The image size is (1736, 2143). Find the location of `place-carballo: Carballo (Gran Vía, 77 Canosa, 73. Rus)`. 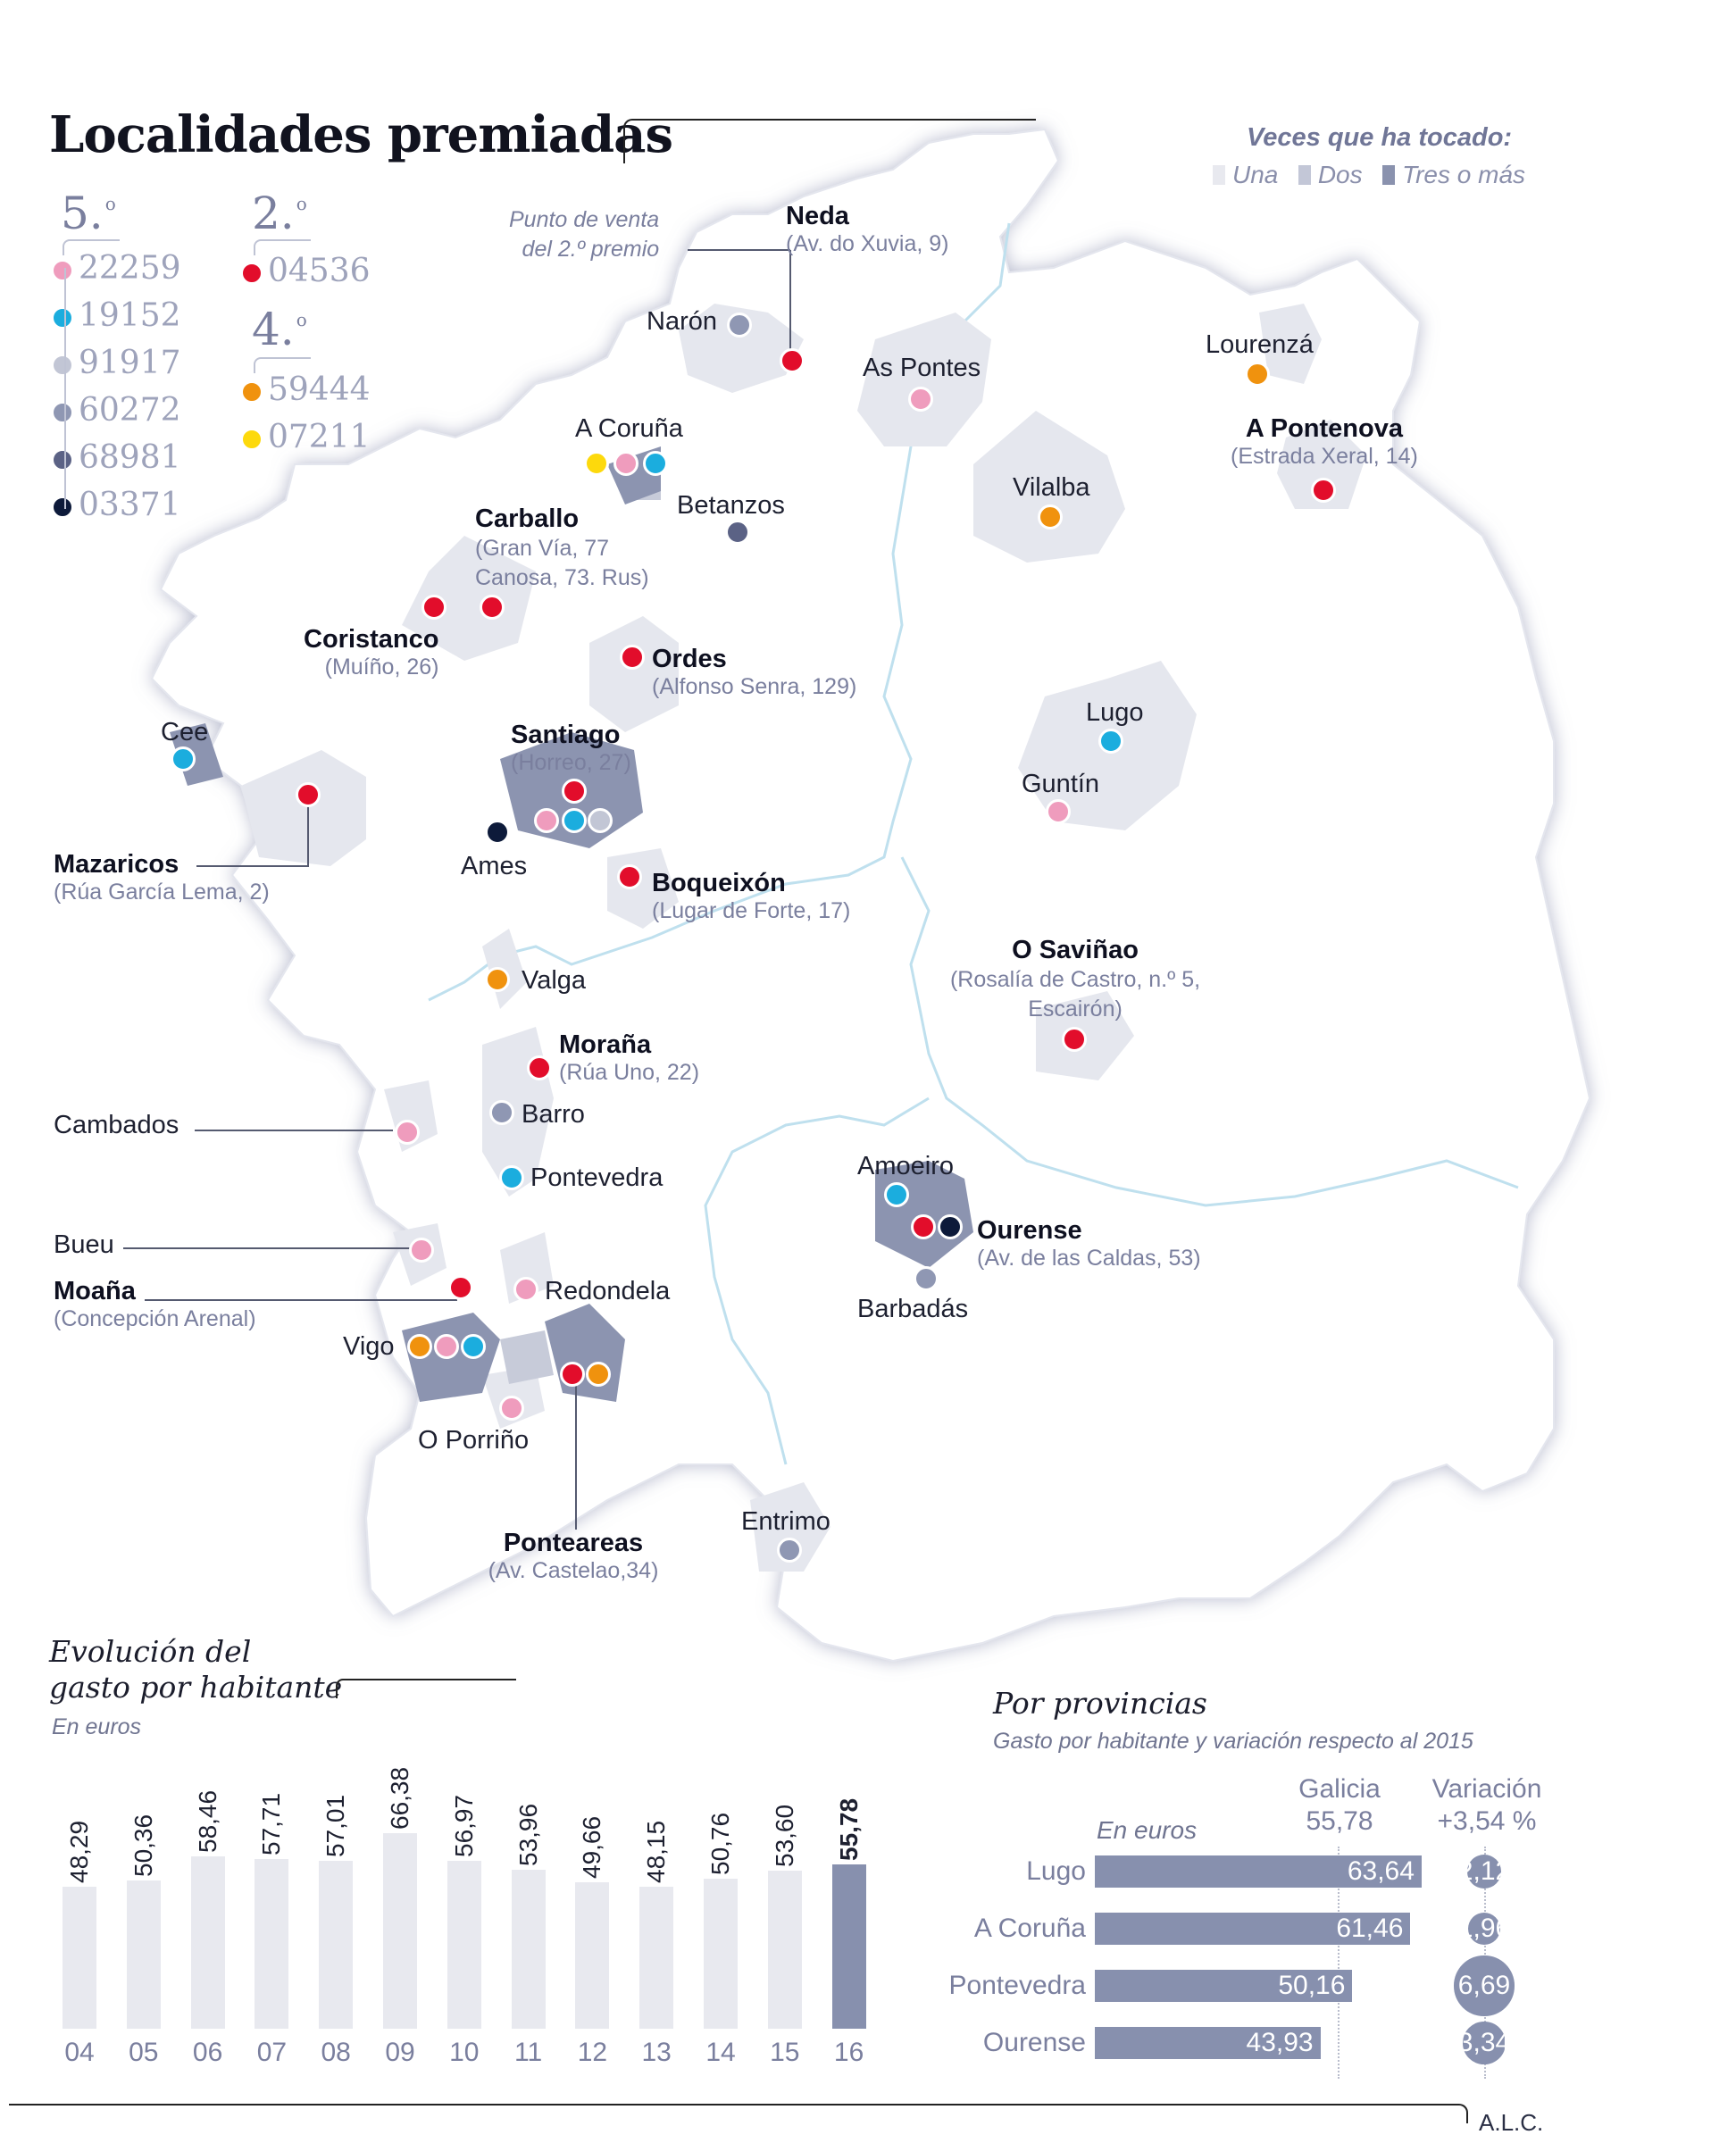

place-carballo: Carballo (Gran Vía, 77 Canosa, 73. Rus) is located at coordinates (562, 547).